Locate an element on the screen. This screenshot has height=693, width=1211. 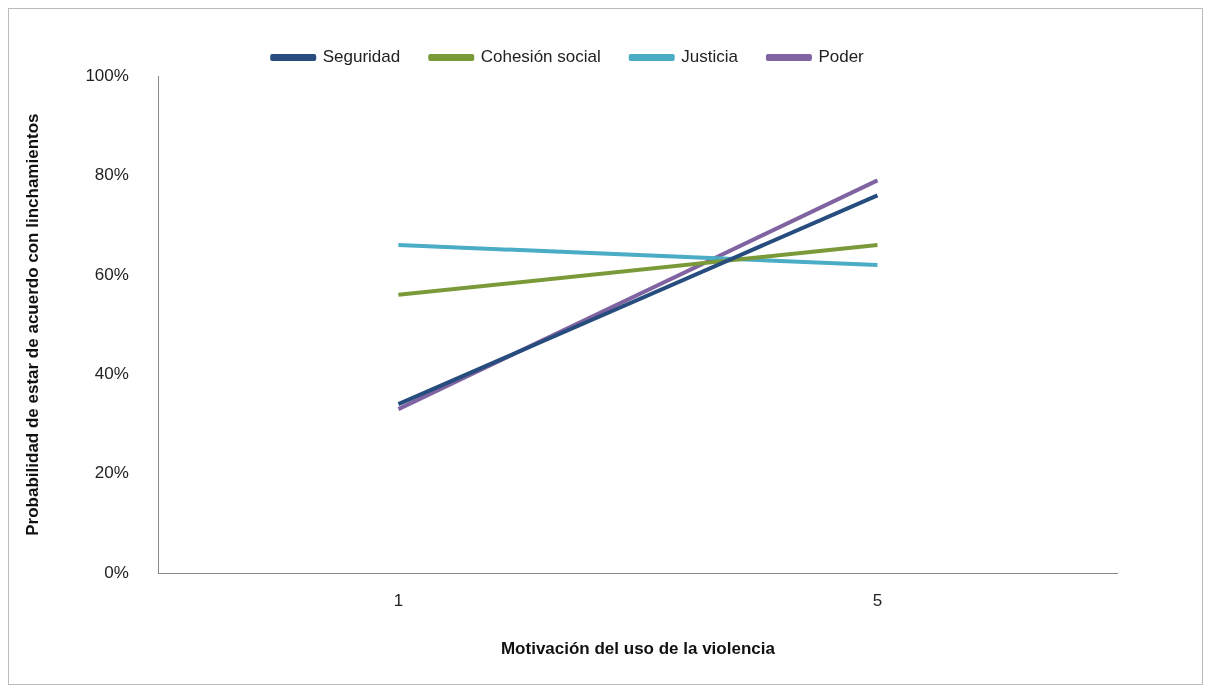
y-tick-label: 0% is located at coordinates (116, 572).